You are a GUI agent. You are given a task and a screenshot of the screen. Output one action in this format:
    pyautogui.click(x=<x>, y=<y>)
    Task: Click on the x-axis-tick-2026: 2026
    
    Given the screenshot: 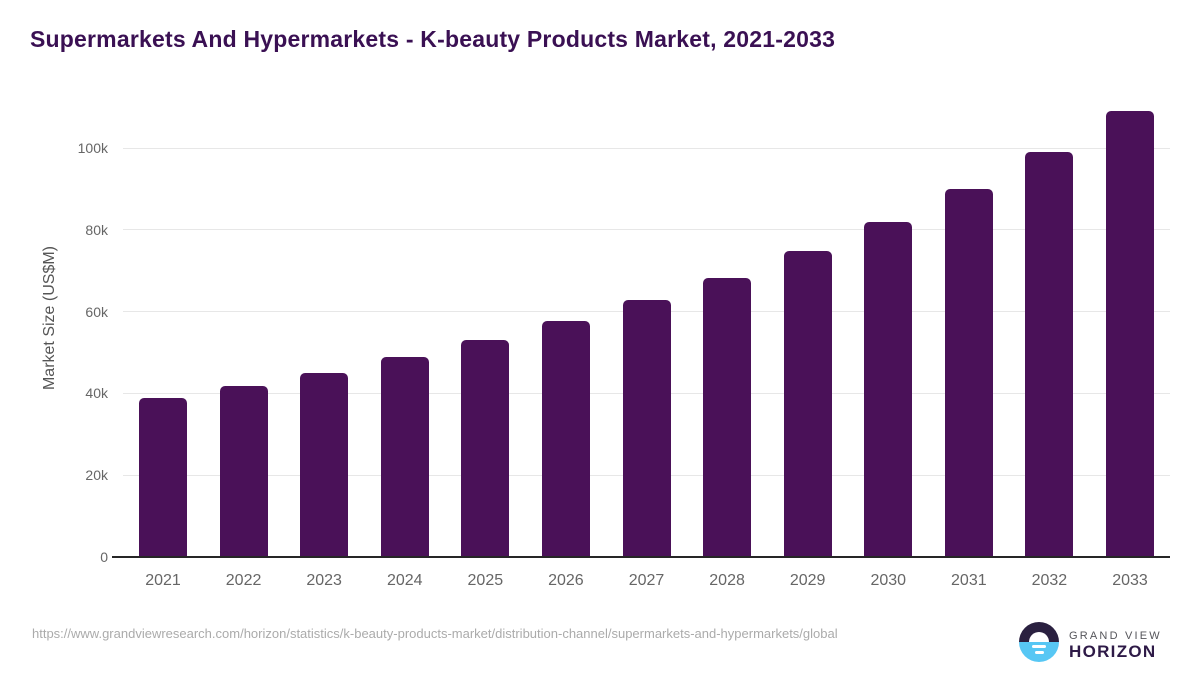 What is the action you would take?
    pyautogui.click(x=566, y=580)
    